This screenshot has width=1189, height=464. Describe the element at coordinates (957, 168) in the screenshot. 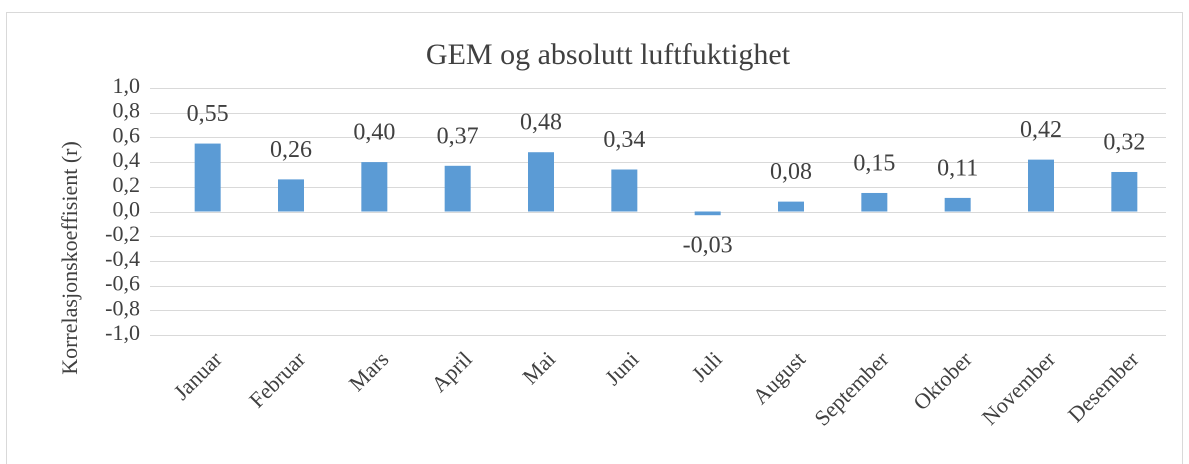

I see `data-label: 0,11` at that location.